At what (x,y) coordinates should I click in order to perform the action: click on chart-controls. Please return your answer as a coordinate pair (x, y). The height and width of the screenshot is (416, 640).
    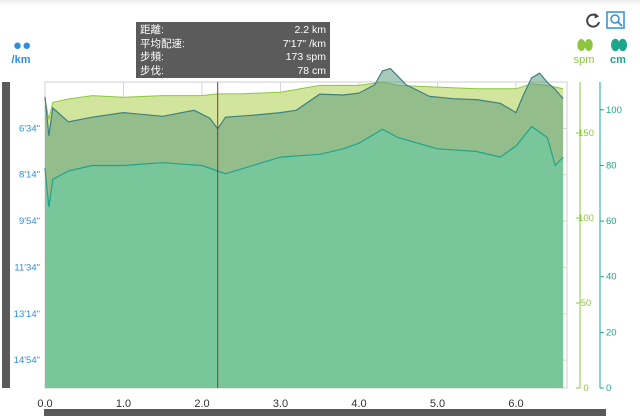
    Looking at the image, I should click on (606, 20).